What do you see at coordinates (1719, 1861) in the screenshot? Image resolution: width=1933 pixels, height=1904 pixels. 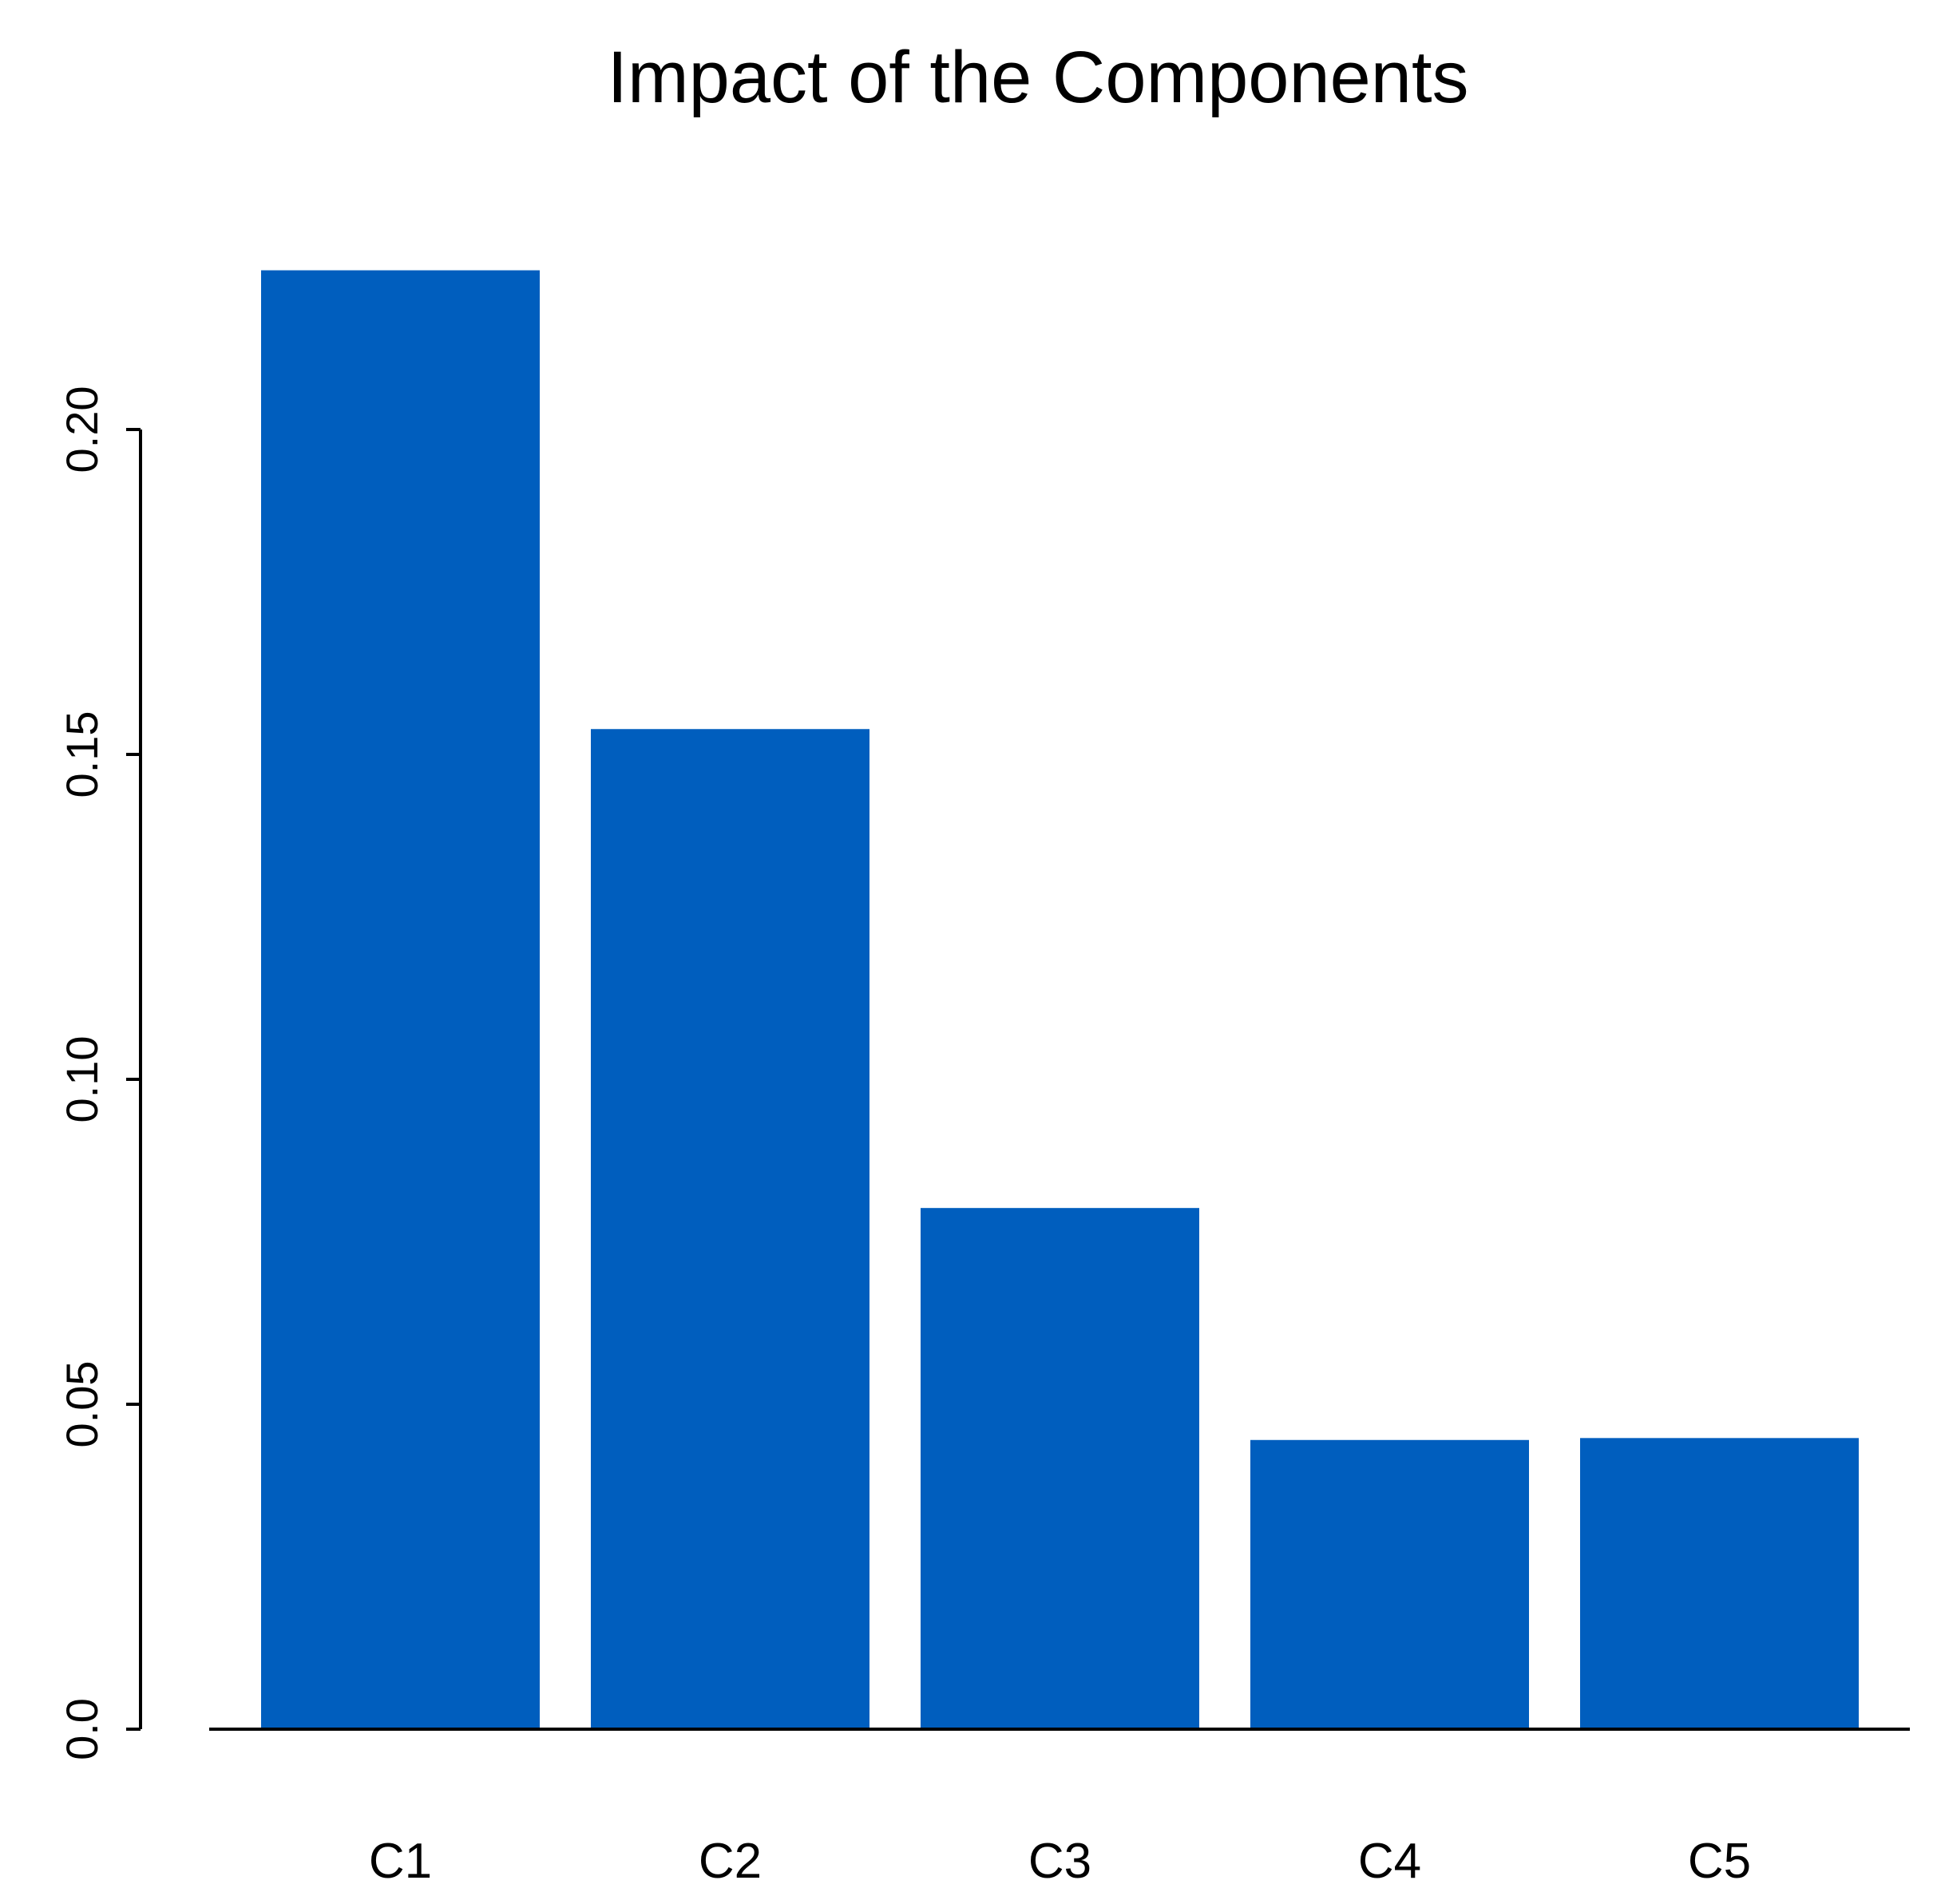 I see `x-category-label: C5` at bounding box center [1719, 1861].